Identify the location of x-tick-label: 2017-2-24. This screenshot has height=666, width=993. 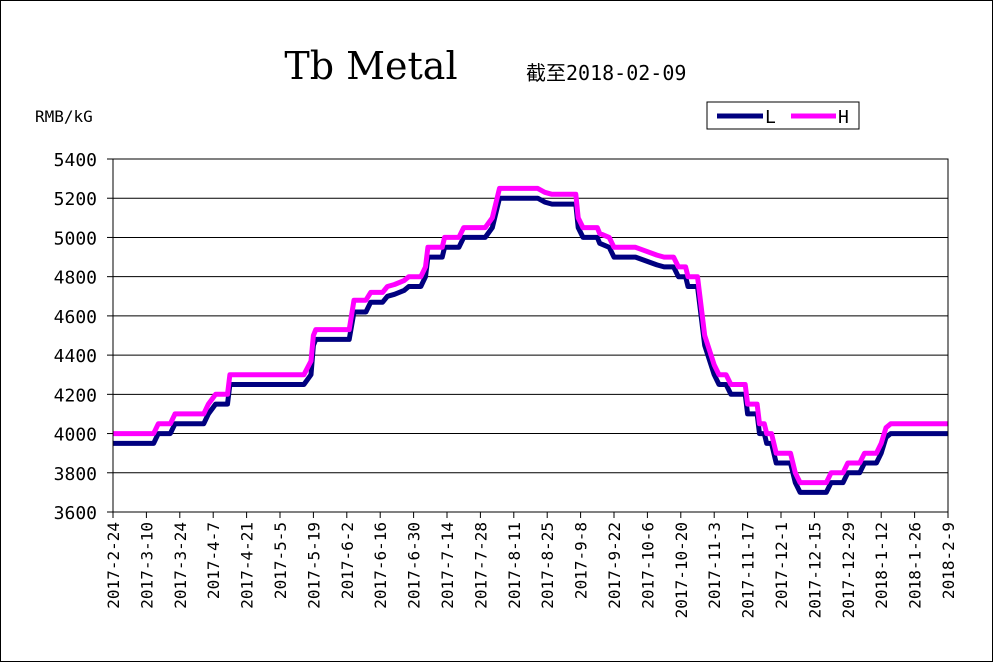
(113, 565).